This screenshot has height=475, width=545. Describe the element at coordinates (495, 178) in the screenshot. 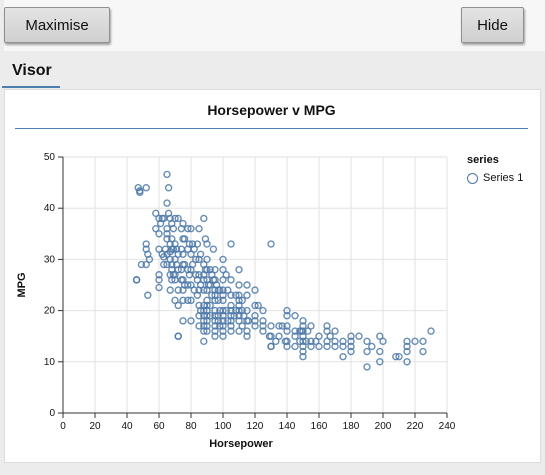

I see `legend-item-series-1: Series 1` at that location.